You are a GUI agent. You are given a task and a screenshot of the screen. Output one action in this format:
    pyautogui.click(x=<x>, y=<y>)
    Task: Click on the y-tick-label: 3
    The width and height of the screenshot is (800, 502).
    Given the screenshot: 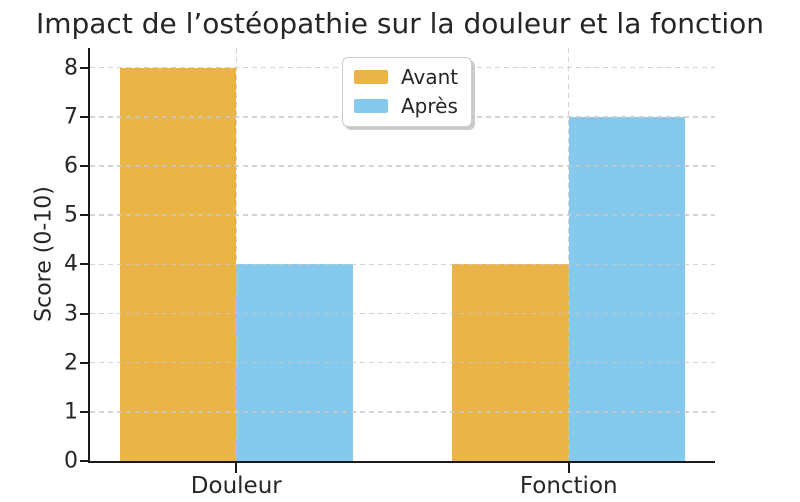 What is the action you would take?
    pyautogui.click(x=71, y=313)
    